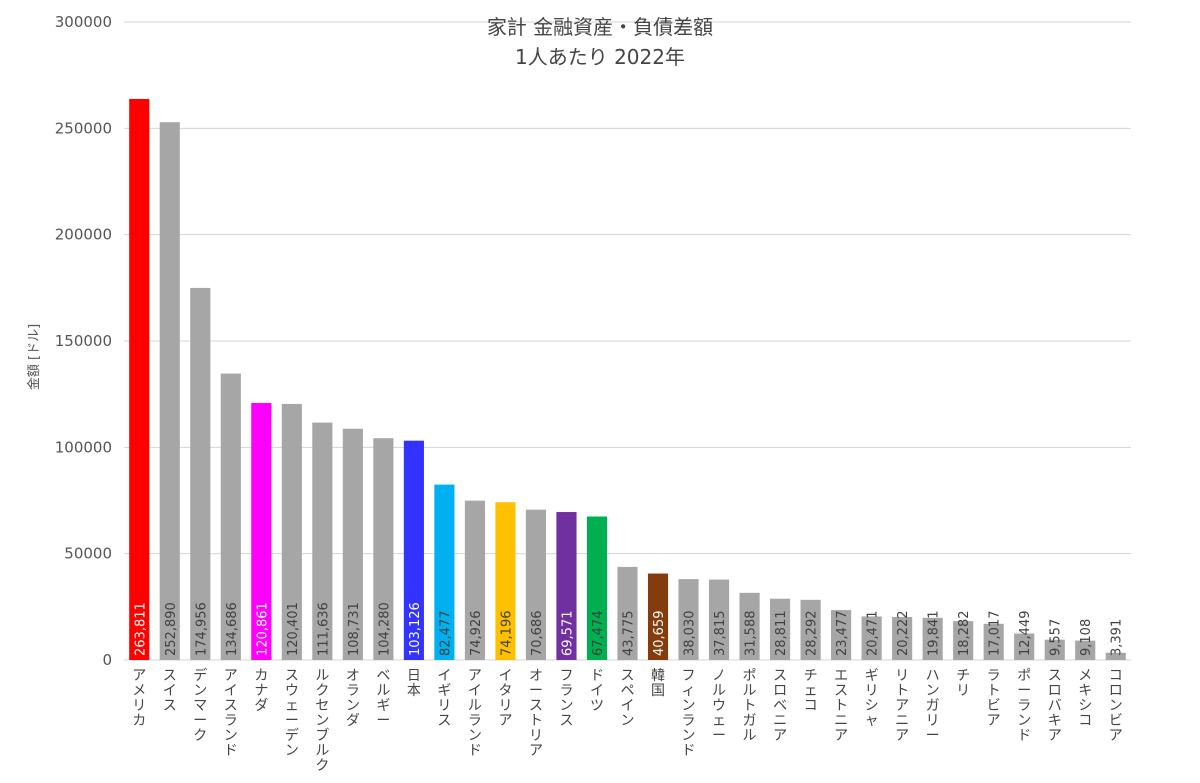 The image size is (1200, 783). What do you see at coordinates (353, 698) in the screenshot?
I see `x-category-label: オランダ` at bounding box center [353, 698].